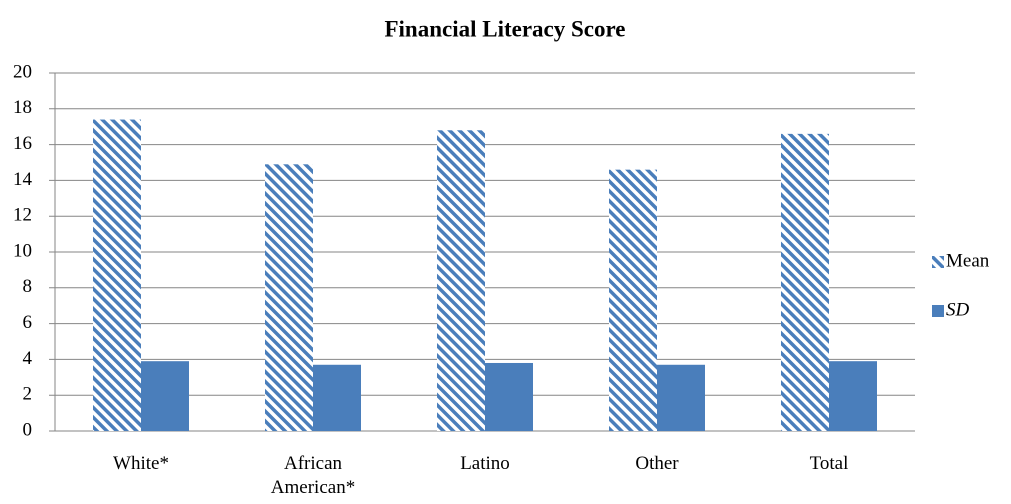 This screenshot has width=1011, height=504. What do you see at coordinates (28, 358) in the screenshot?
I see `y-tick-label: 4` at bounding box center [28, 358].